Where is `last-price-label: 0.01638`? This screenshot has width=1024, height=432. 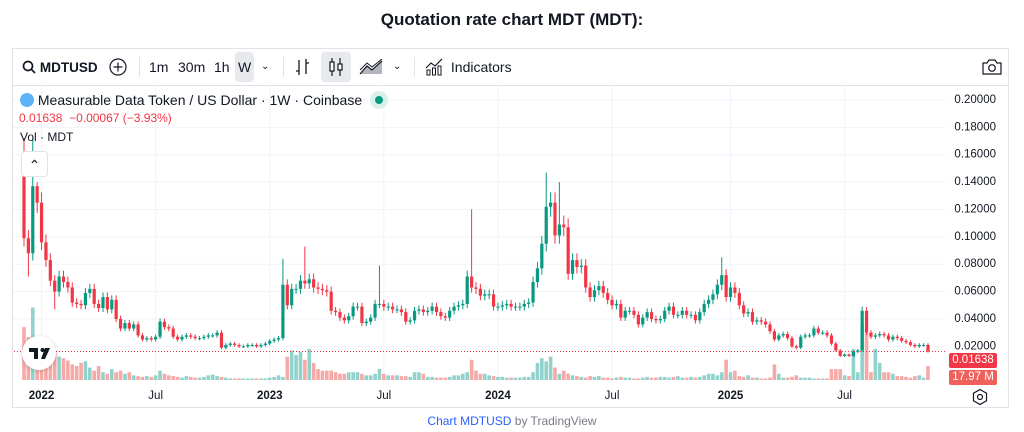 last-price-label: 0.01638 is located at coordinates (973, 360).